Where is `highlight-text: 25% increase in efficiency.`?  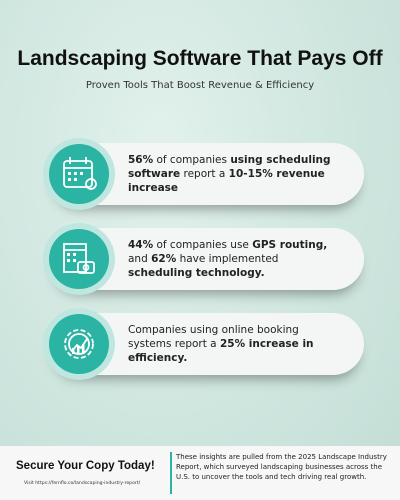 highlight-text: 25% increase in efficiency. is located at coordinates (221, 351).